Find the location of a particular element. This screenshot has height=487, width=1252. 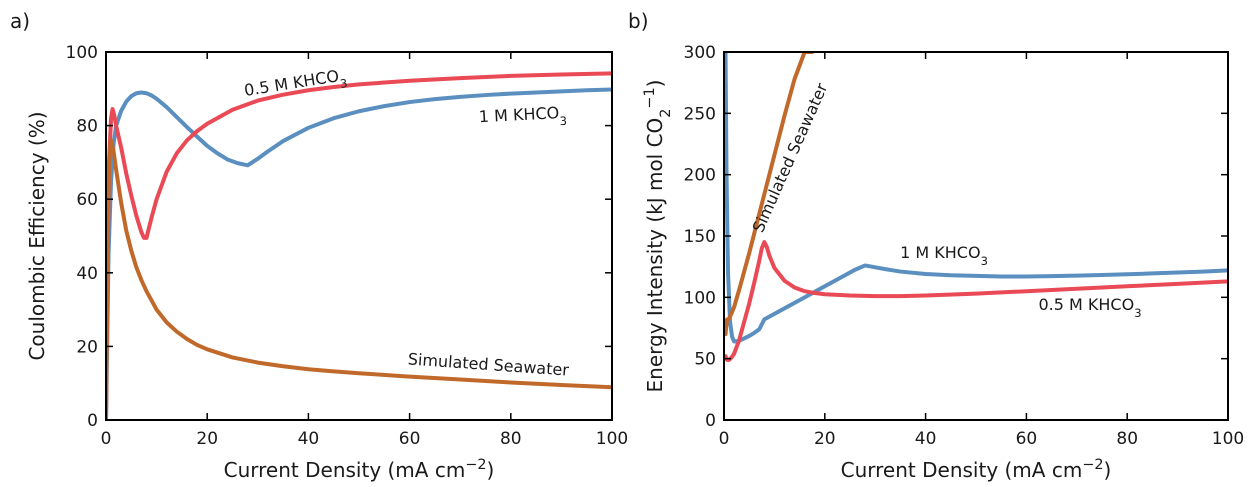

series-line-0-5-m-khco- is located at coordinates (976, 301).